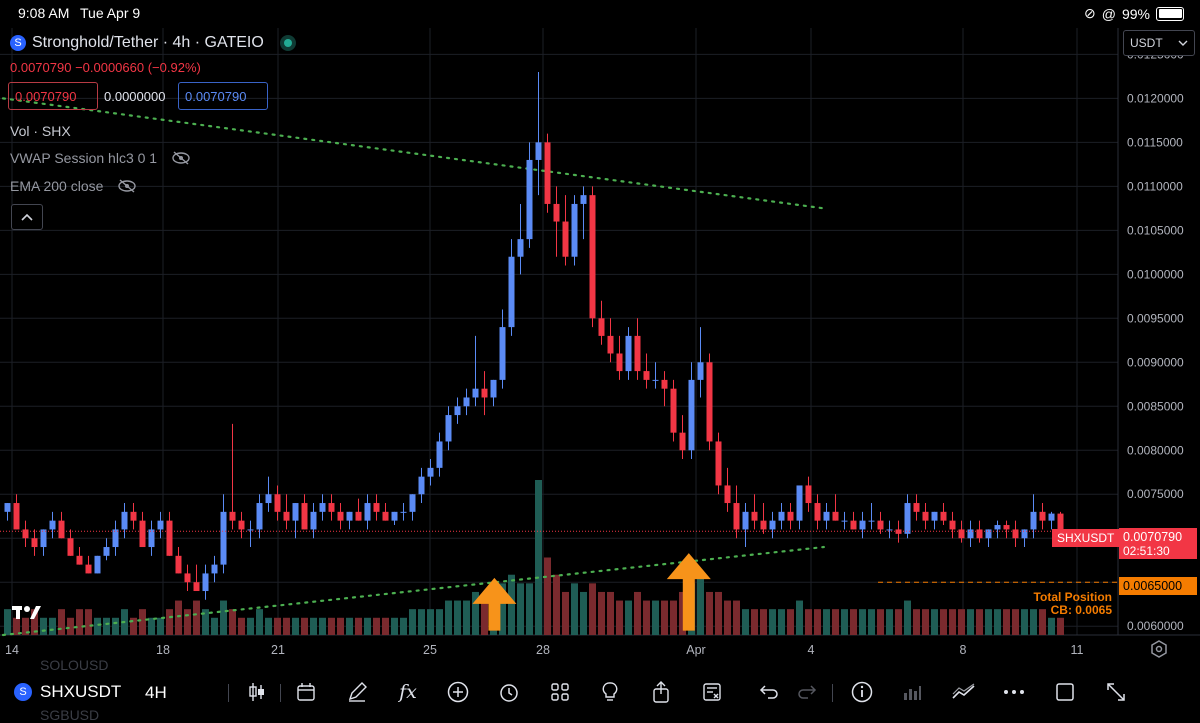 This screenshot has height=723, width=1200. I want to click on interval-button: 4H, so click(156, 692).